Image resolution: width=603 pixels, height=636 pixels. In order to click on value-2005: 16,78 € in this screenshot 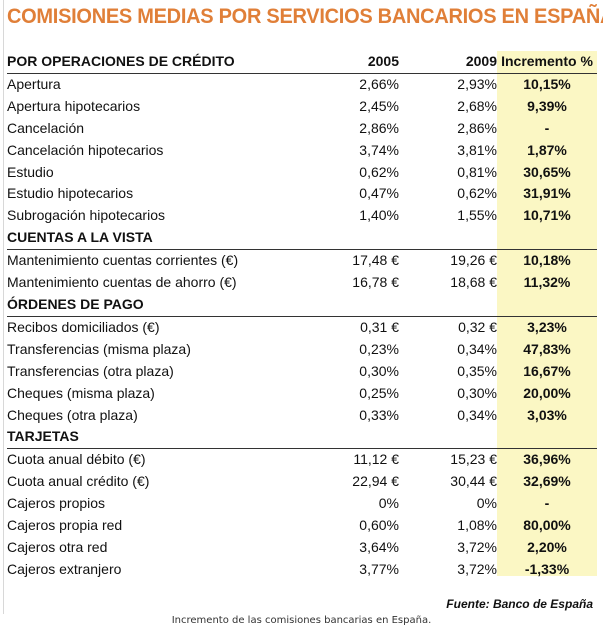, I will do `click(375, 282)`.